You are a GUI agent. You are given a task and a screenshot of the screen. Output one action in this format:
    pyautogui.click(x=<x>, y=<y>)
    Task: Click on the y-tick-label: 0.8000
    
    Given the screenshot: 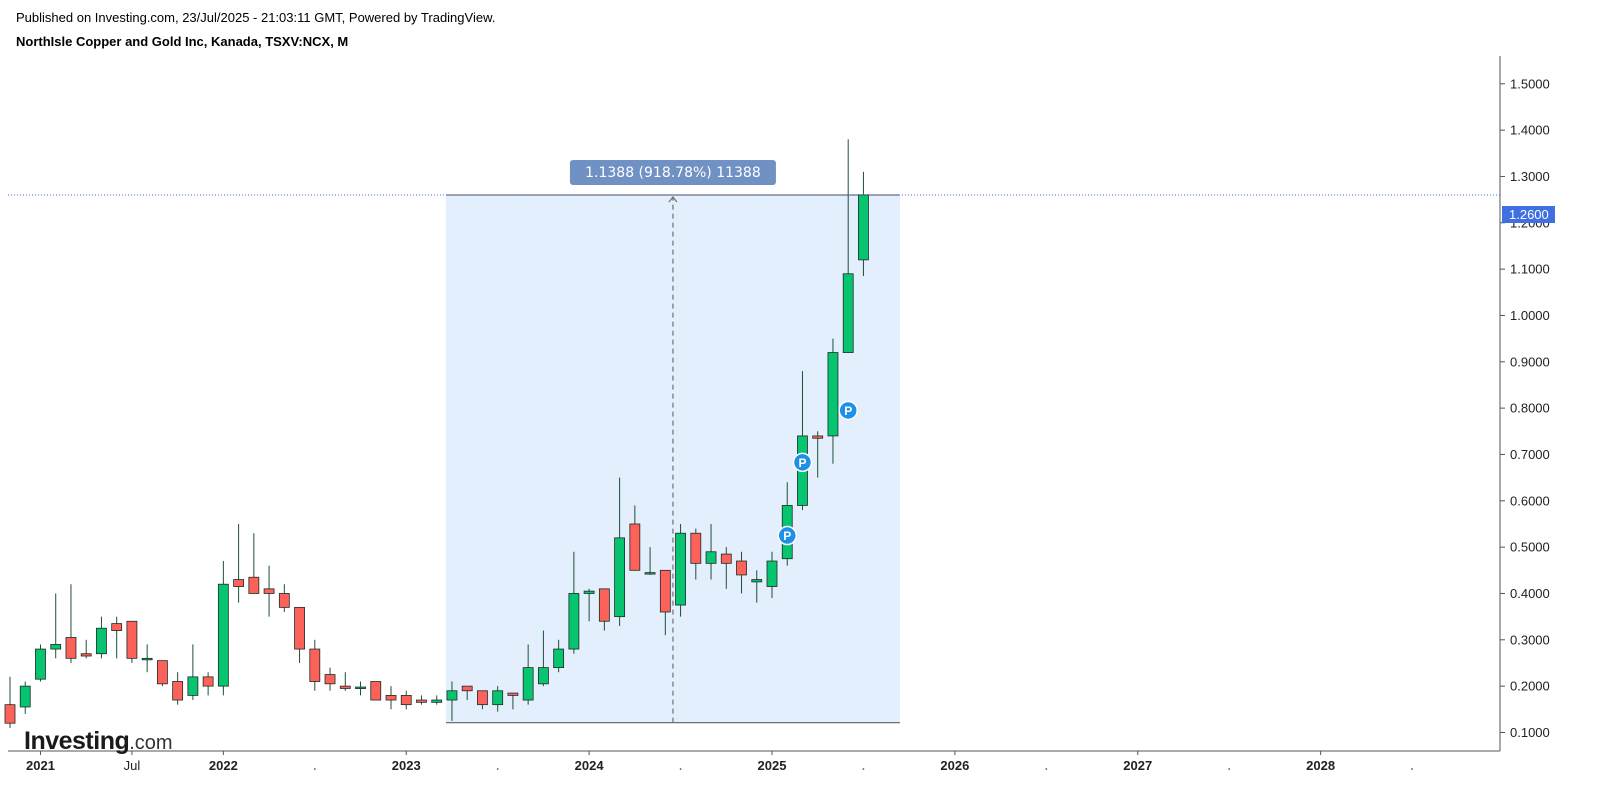 What is the action you would take?
    pyautogui.click(x=1530, y=408)
    